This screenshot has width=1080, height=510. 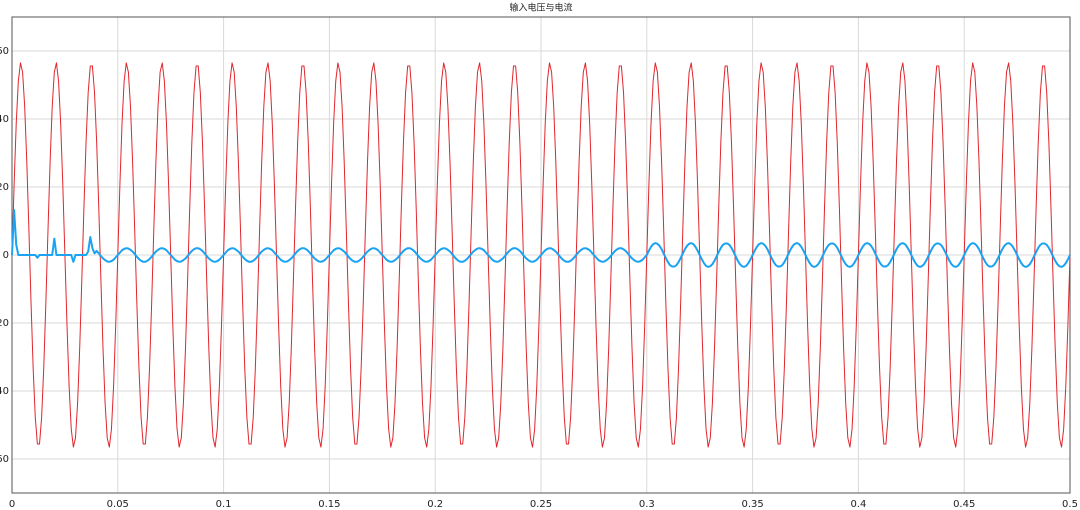 I want to click on x-tick-label: 0.2, so click(x=435, y=504).